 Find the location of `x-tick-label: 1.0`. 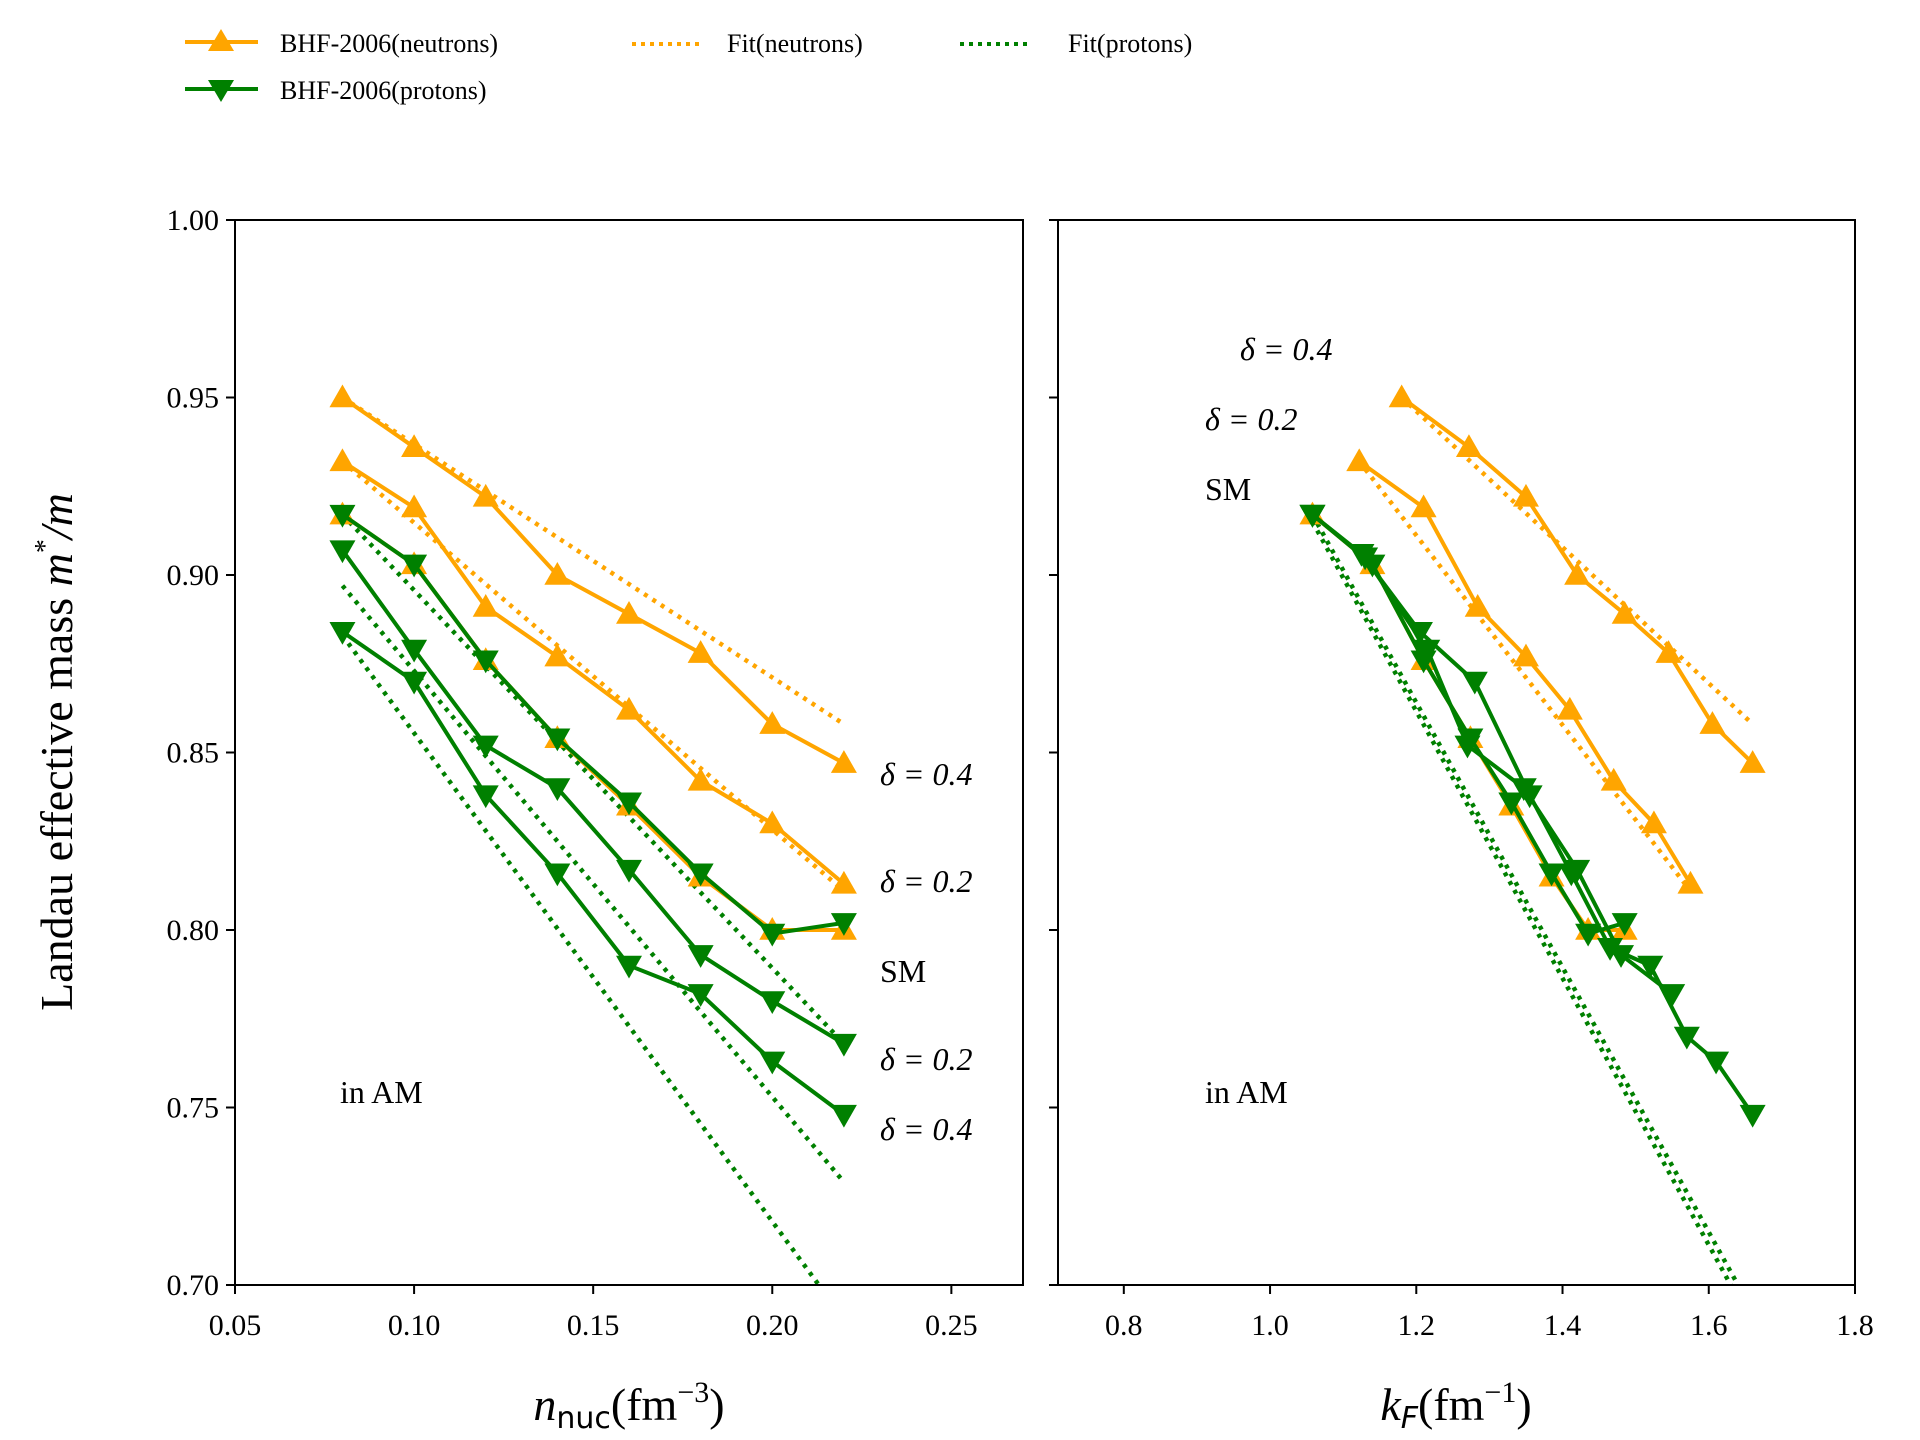

x-tick-label: 1.0 is located at coordinates (1270, 1325).